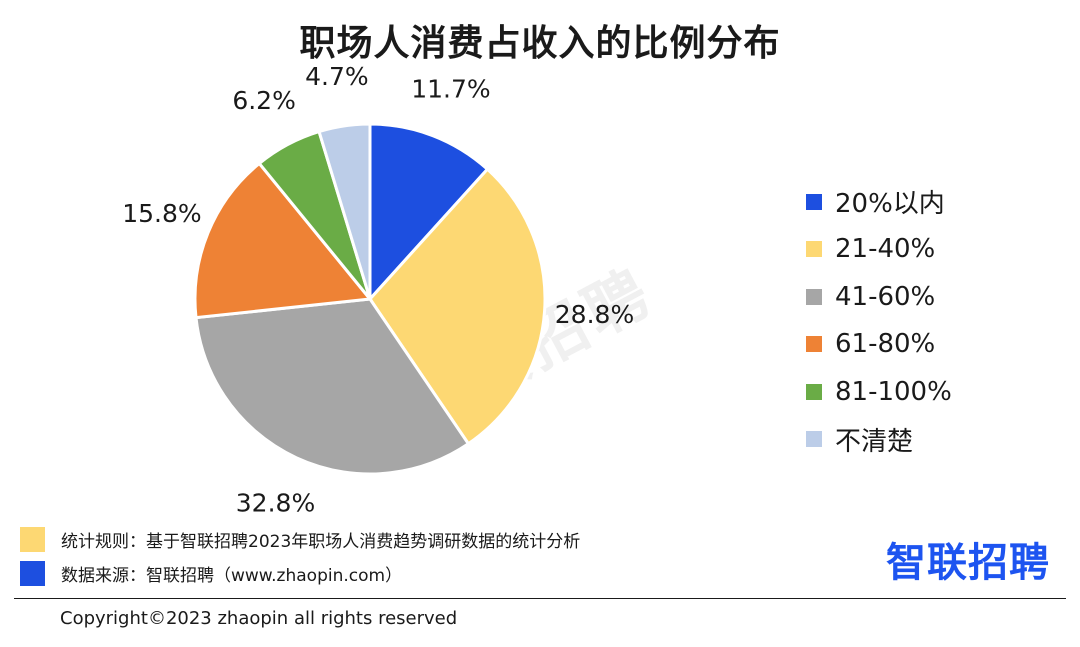 The width and height of the screenshot is (1080, 647). I want to click on source-swatch, so click(32, 573).